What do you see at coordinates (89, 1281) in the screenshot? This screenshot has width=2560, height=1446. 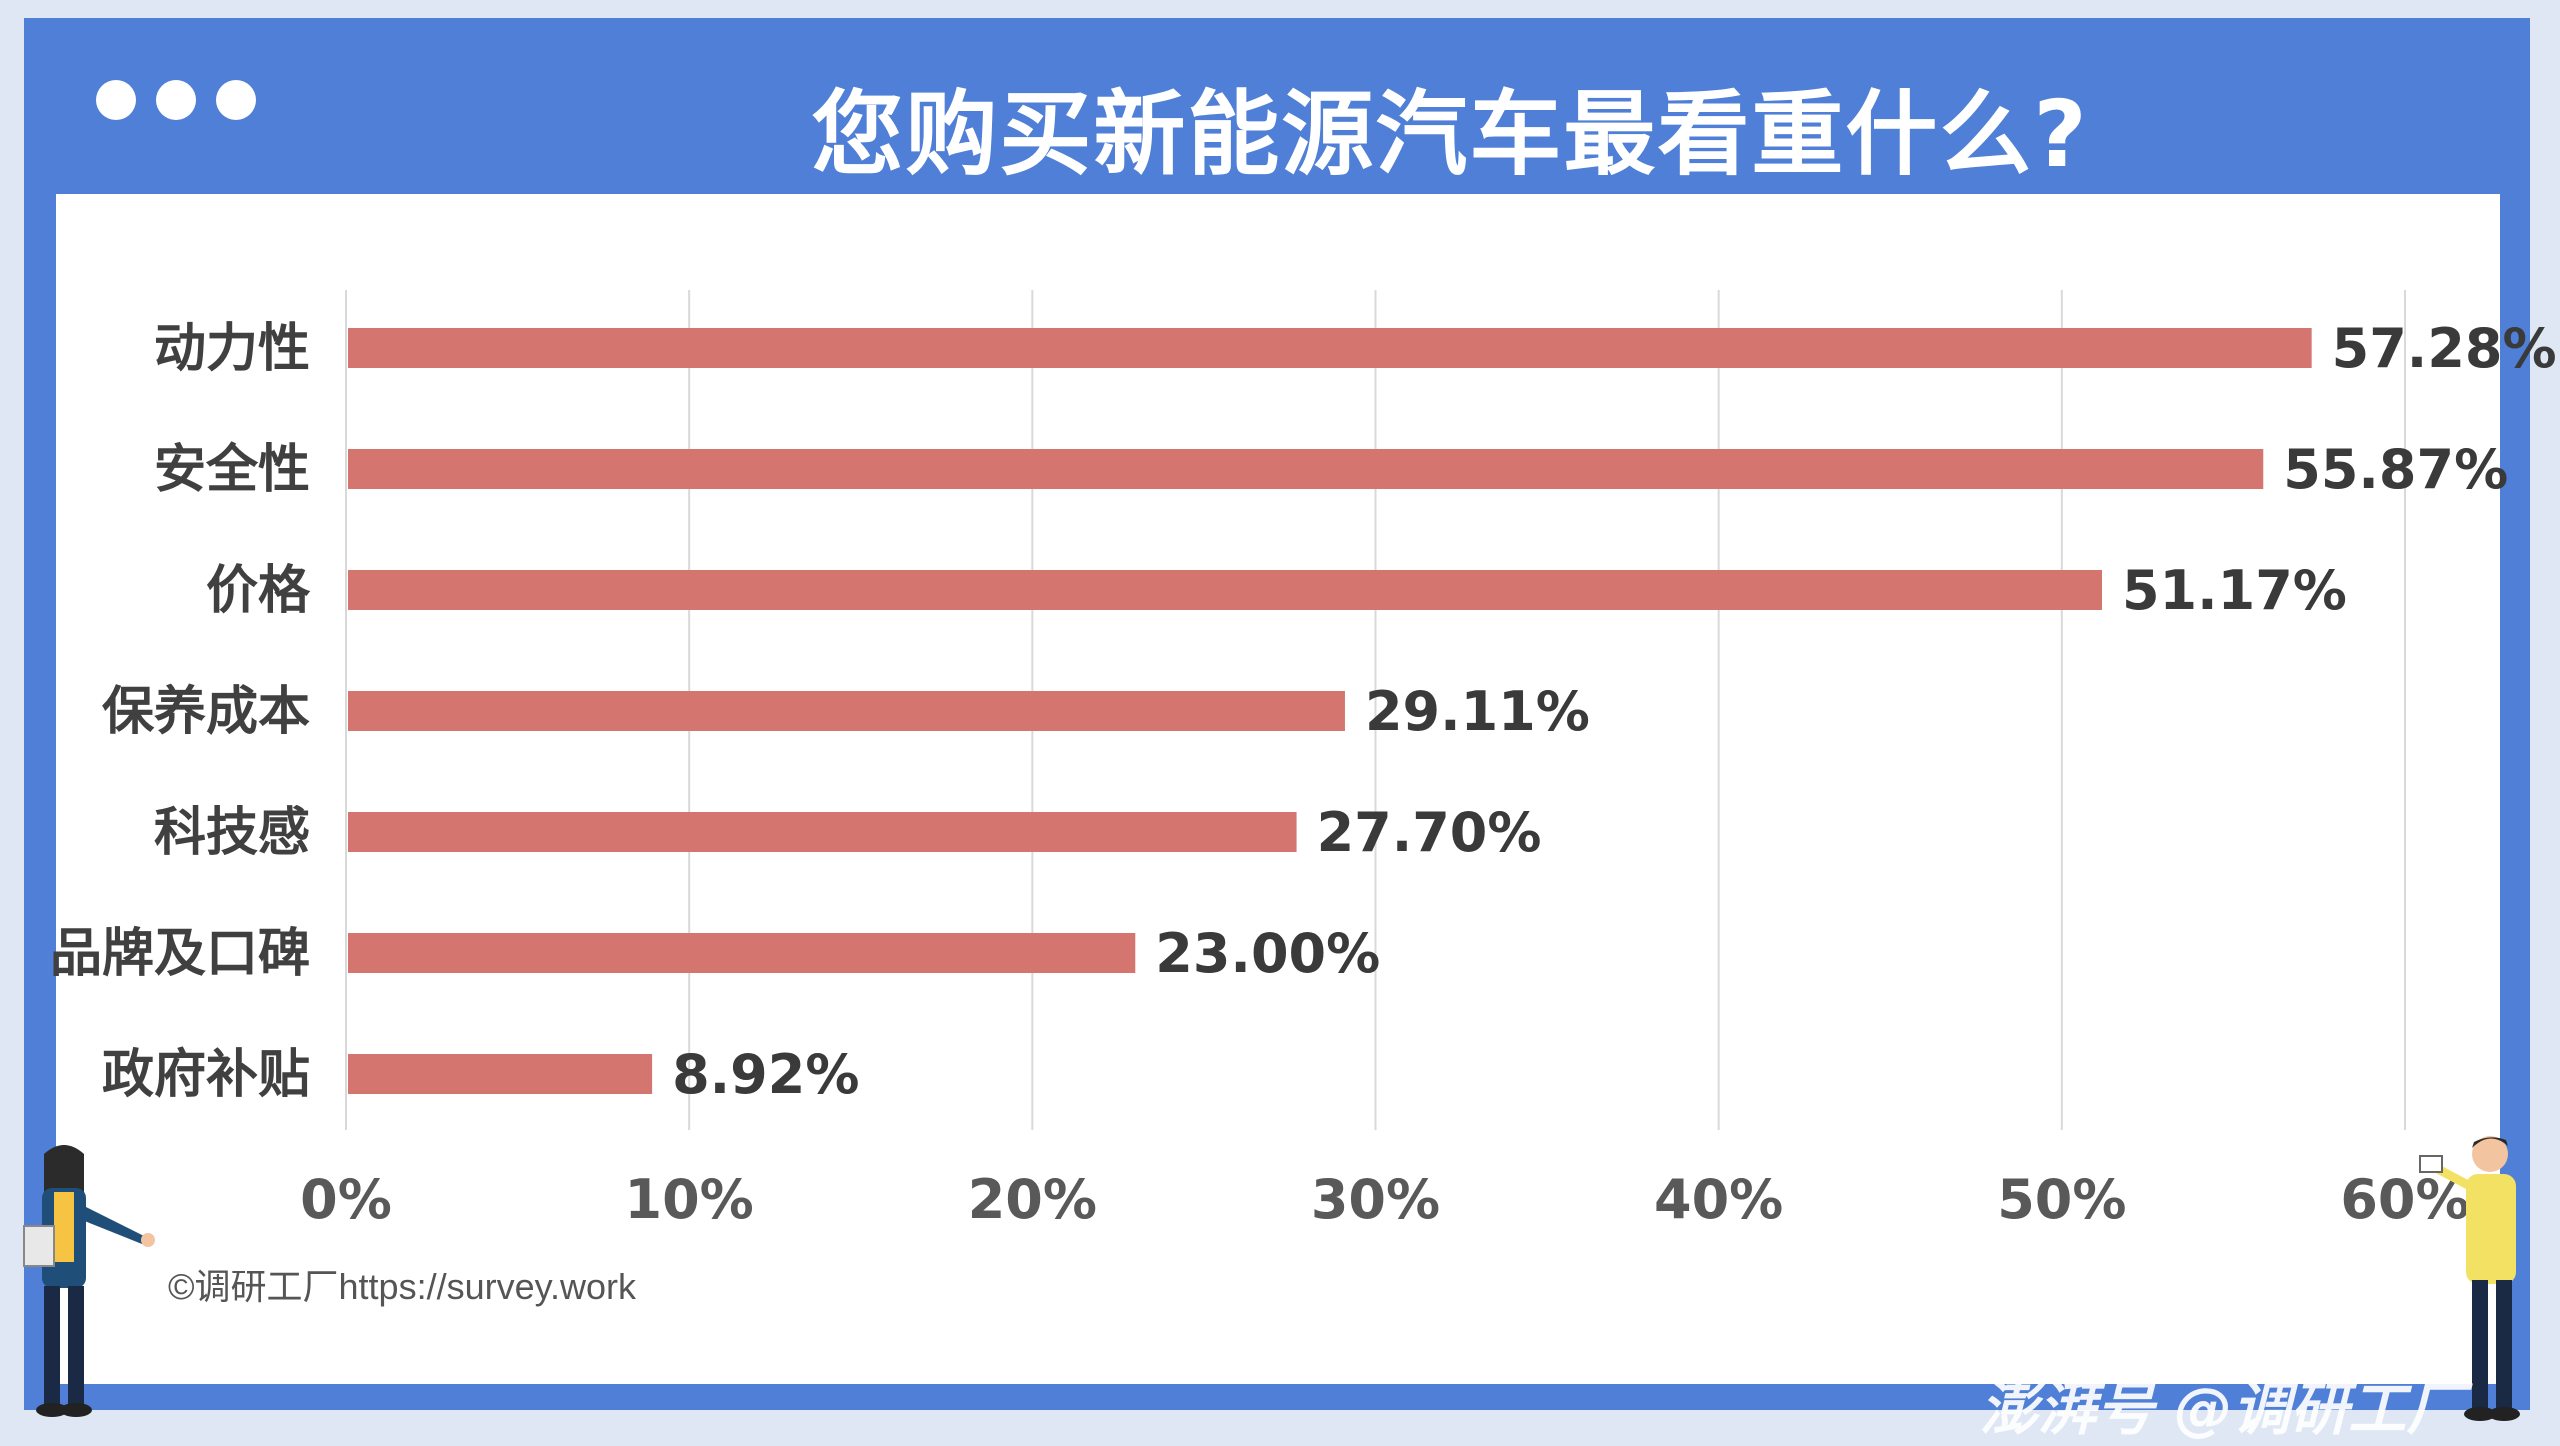 I see `woman-illustration-icon` at bounding box center [89, 1281].